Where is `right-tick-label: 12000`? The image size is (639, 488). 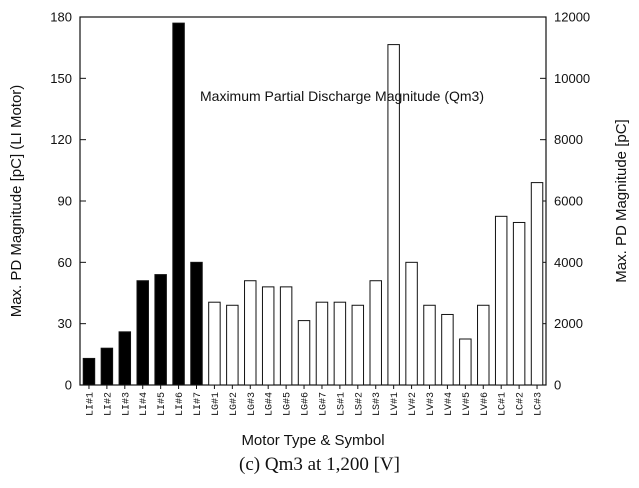 right-tick-label: 12000 is located at coordinates (572, 17).